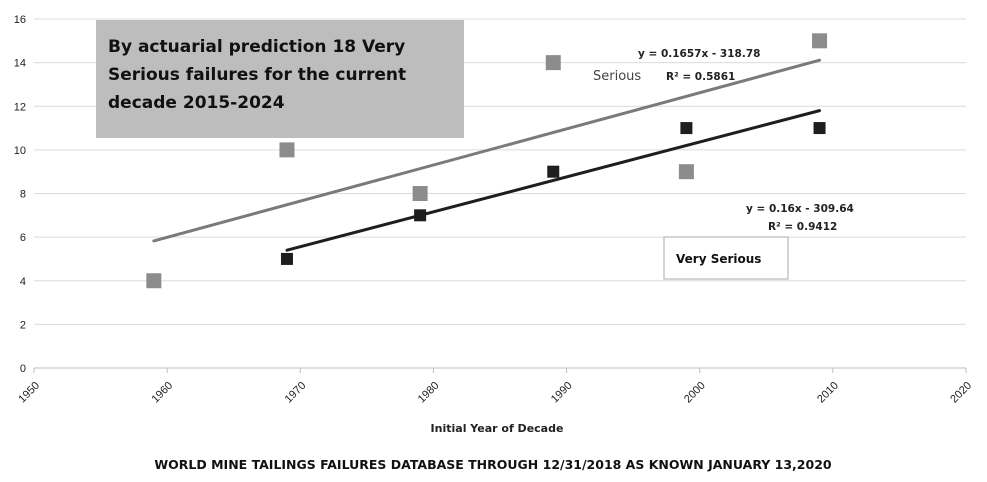  I want to click on y-tick-label: 14, so click(20, 64).